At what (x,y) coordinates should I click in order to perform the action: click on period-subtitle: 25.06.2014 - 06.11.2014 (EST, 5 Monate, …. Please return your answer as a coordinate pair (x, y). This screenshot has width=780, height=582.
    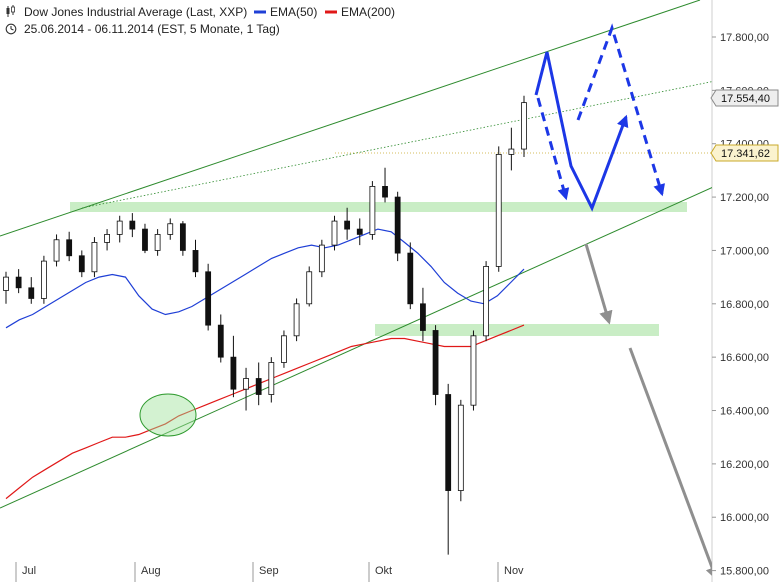
    Looking at the image, I should click on (152, 29).